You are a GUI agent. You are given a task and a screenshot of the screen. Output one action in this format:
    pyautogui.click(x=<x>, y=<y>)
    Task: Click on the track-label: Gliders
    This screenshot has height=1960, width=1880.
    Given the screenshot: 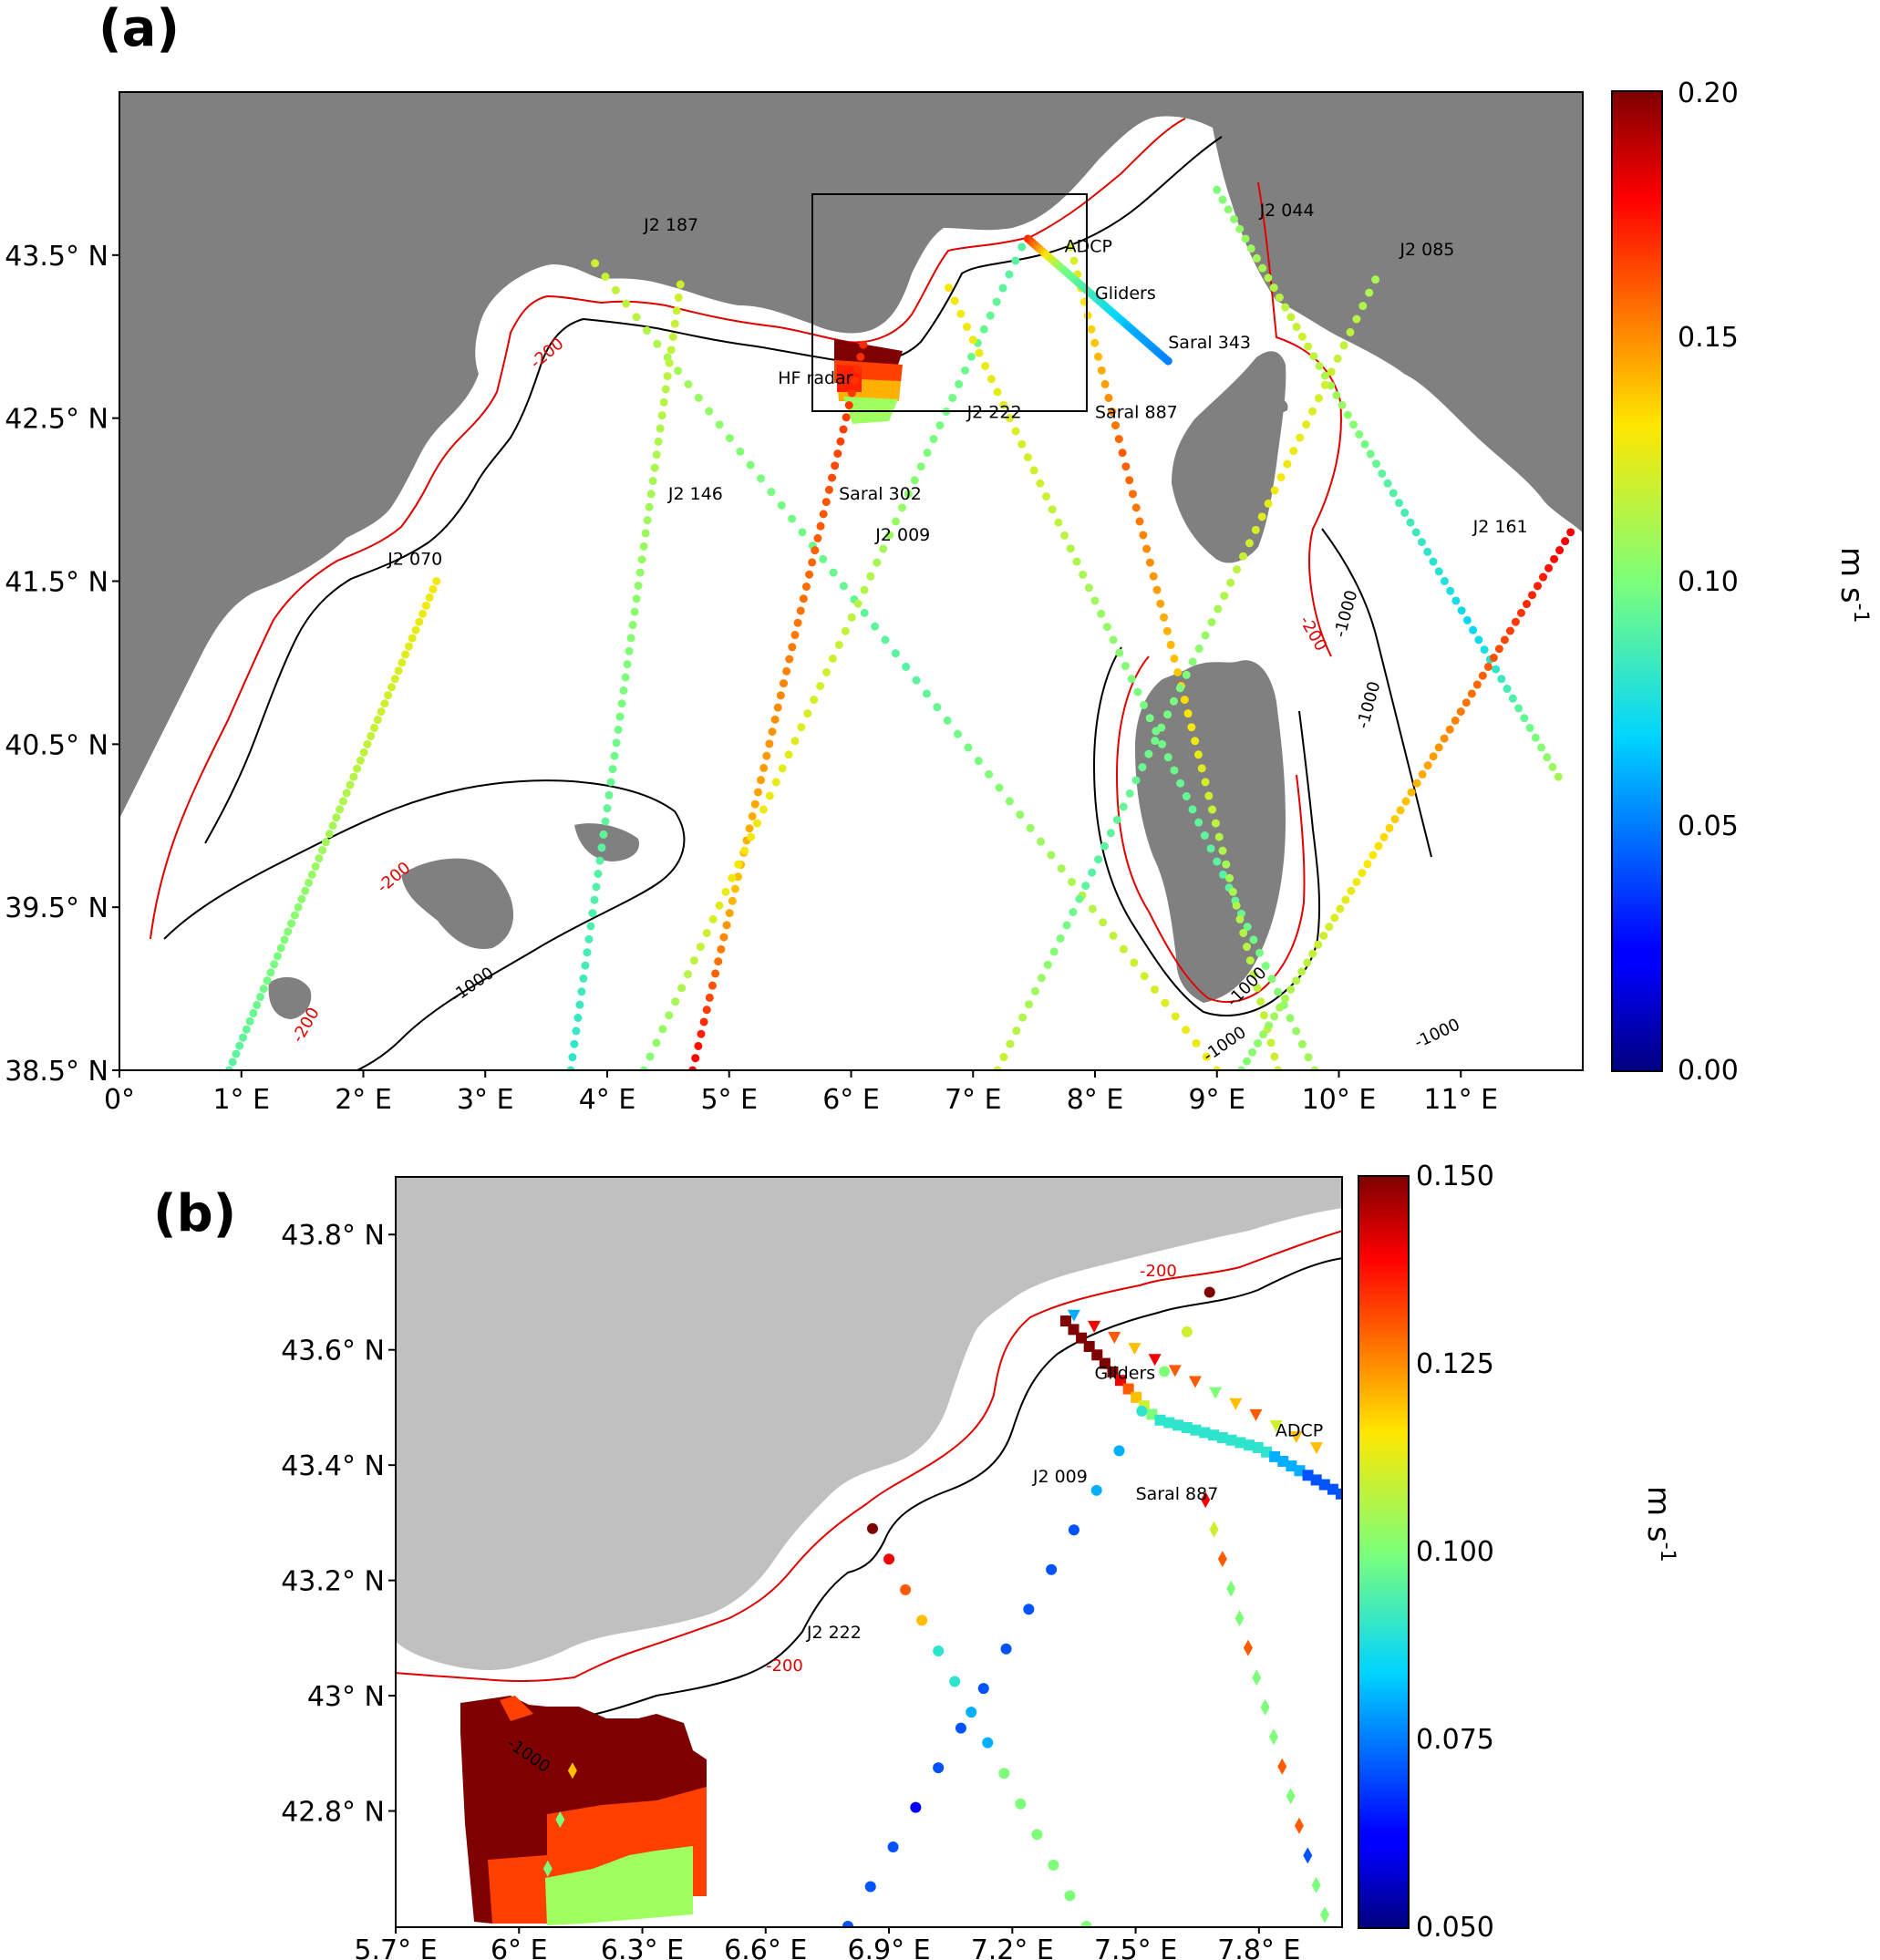 What is the action you would take?
    pyautogui.click(x=1124, y=1373)
    